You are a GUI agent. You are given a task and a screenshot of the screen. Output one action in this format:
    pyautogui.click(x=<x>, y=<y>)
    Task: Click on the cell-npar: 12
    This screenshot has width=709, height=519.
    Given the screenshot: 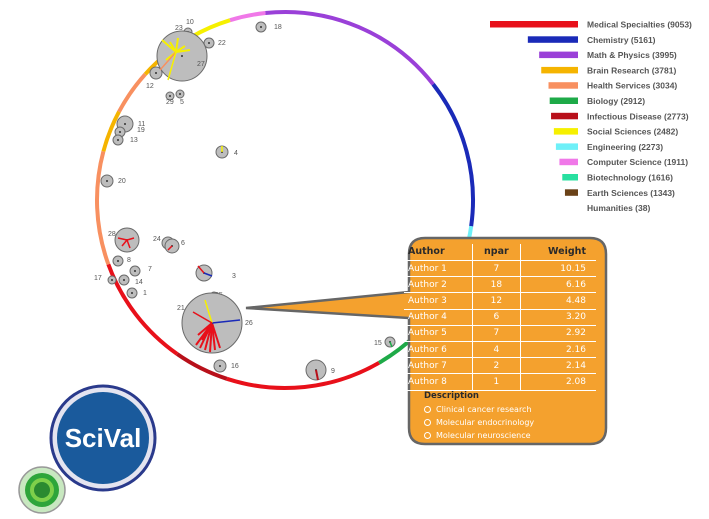 What is the action you would take?
    pyautogui.click(x=496, y=301)
    